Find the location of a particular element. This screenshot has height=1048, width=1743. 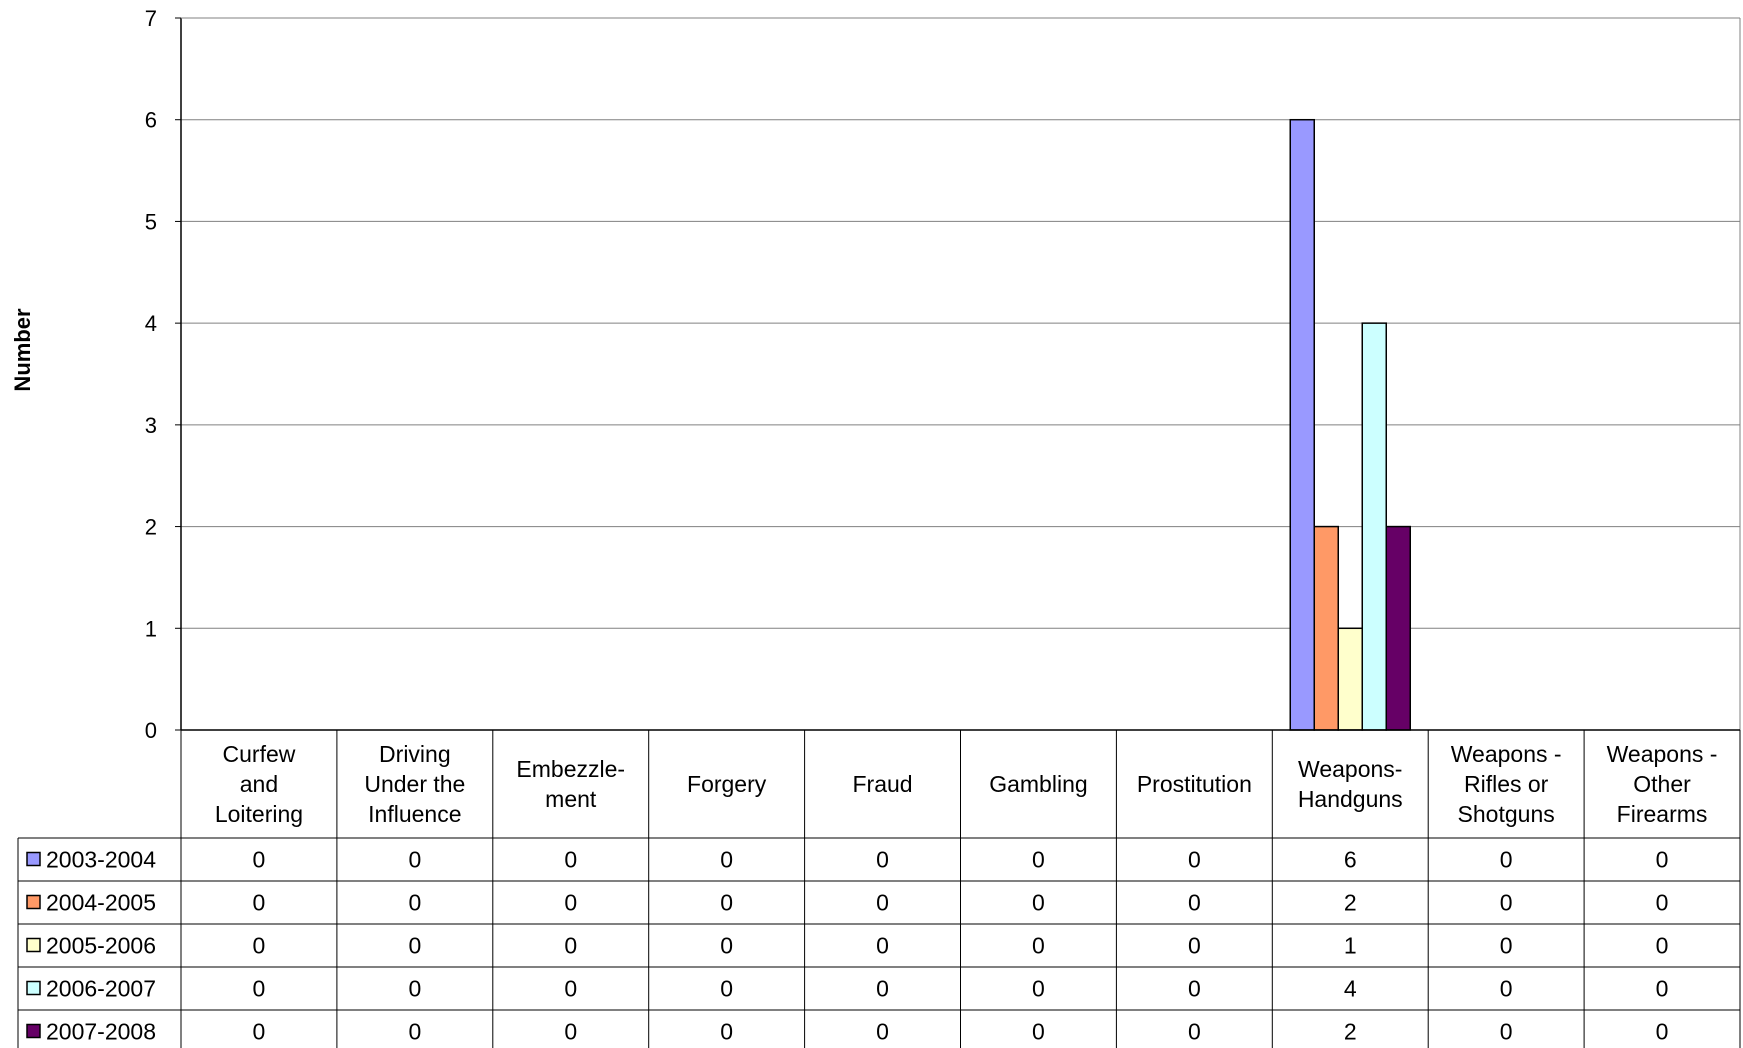

category-label-line: Influence is located at coordinates (414, 814).